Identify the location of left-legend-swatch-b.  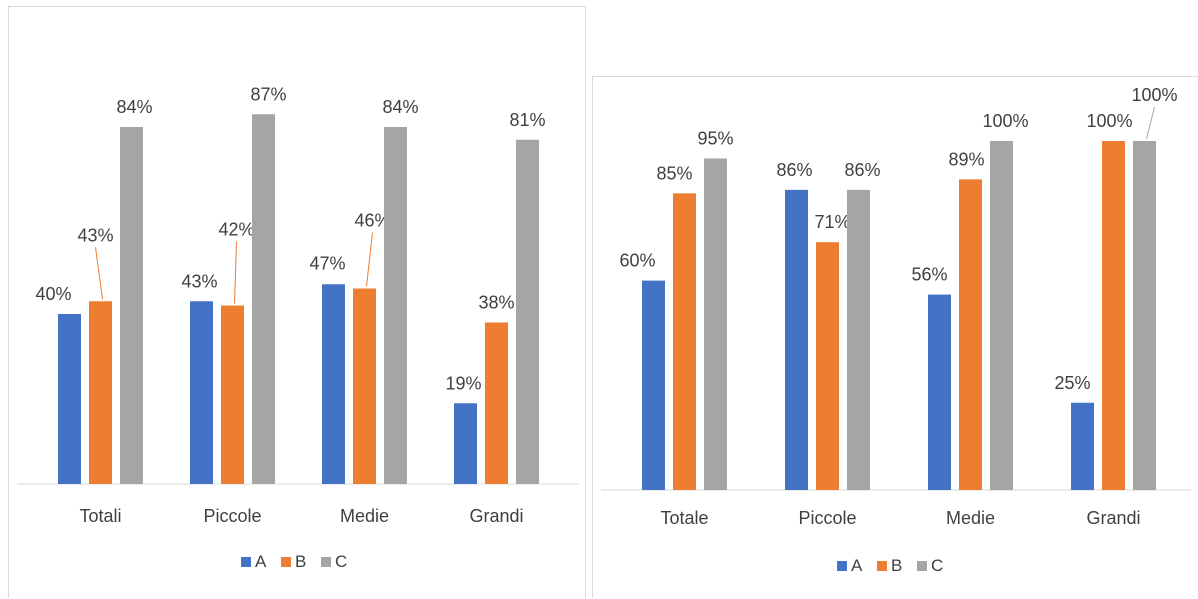
(286, 562).